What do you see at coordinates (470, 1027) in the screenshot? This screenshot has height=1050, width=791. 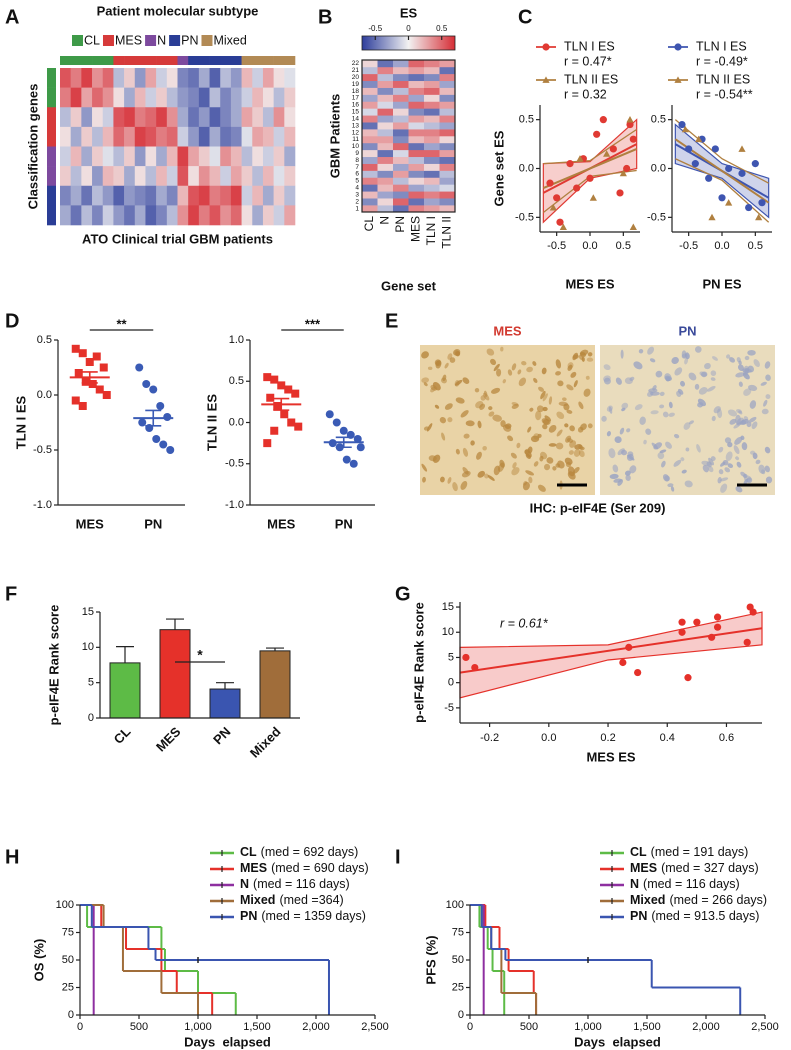 I see `x-tick-label: 0` at bounding box center [470, 1027].